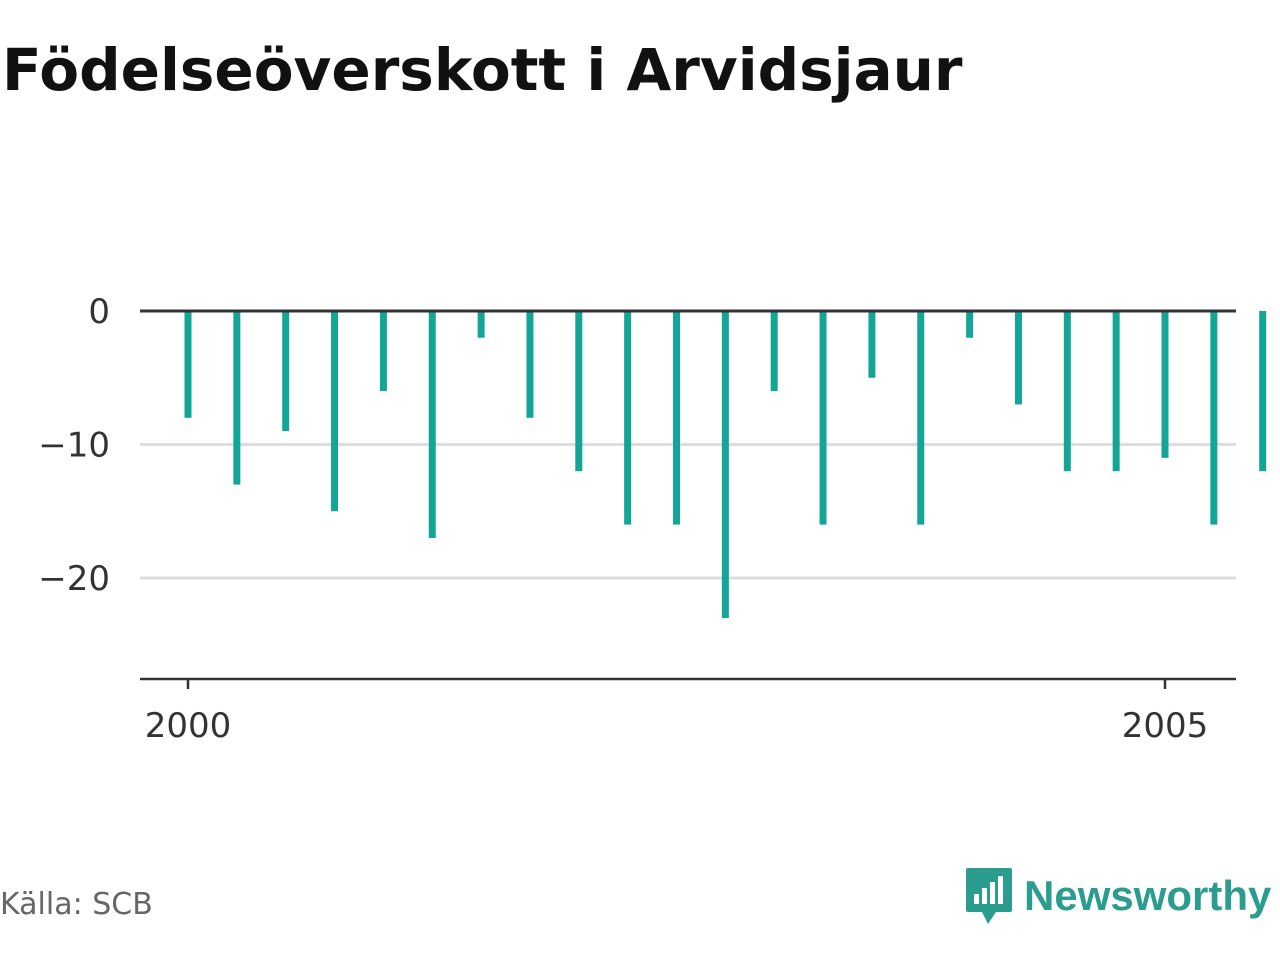  Describe the element at coordinates (1165, 726) in the screenshot. I see `x-tick-label: 2005` at that location.